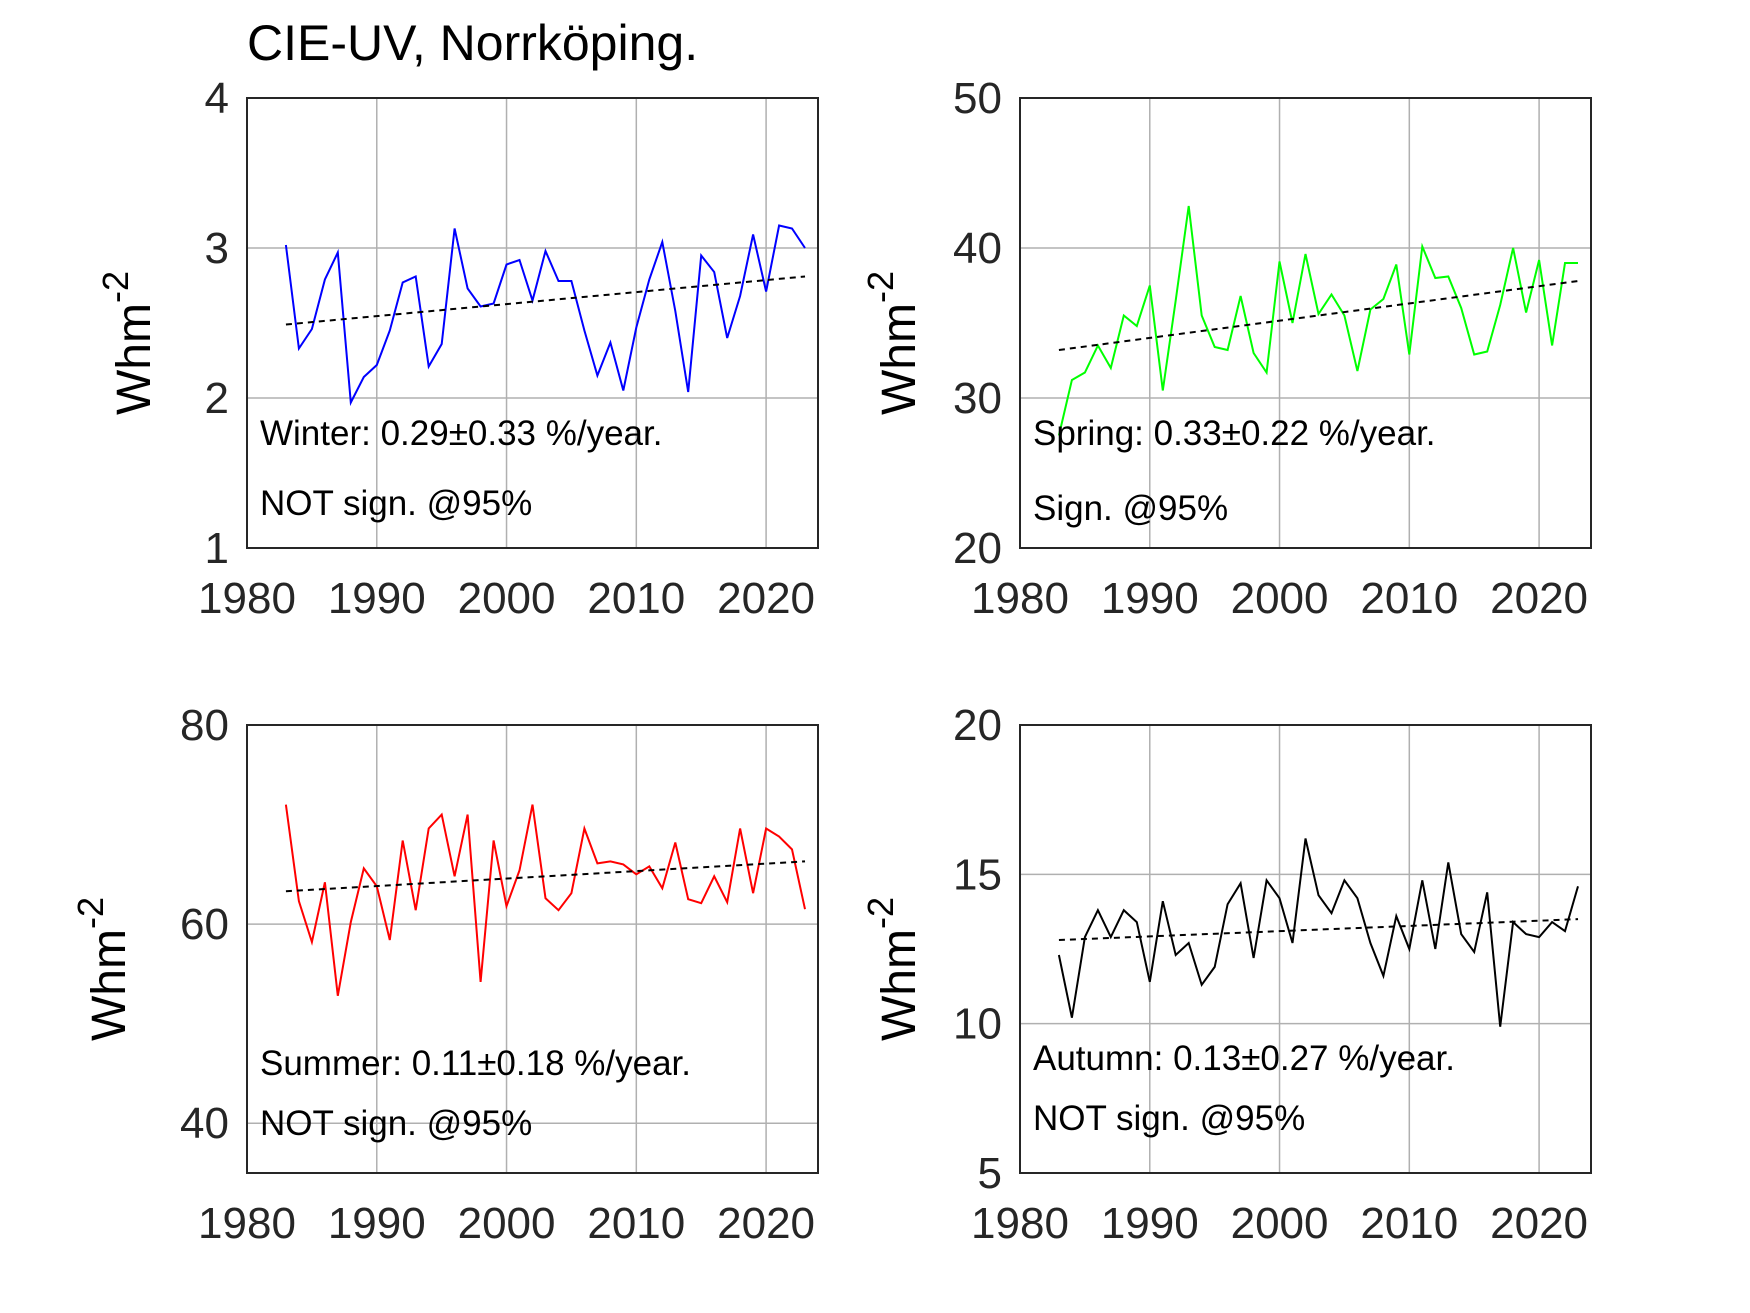  Describe the element at coordinates (1130, 508) in the screenshot. I see `significance-annotation: Sign. @95%` at that location.